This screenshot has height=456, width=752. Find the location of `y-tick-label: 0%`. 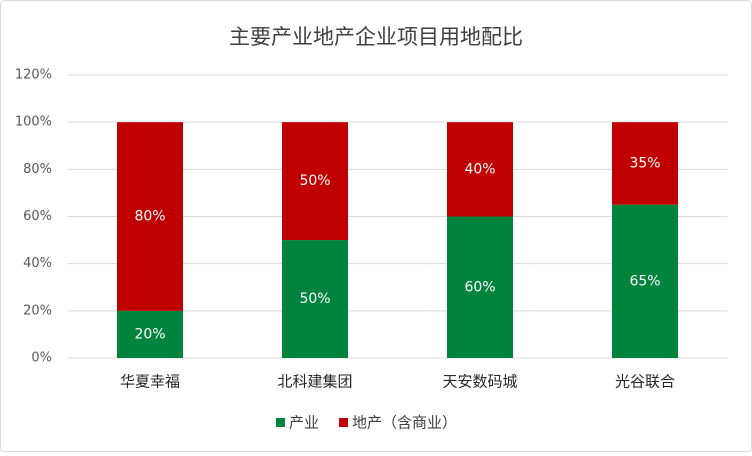

y-tick-label: 0% is located at coordinates (41, 358).